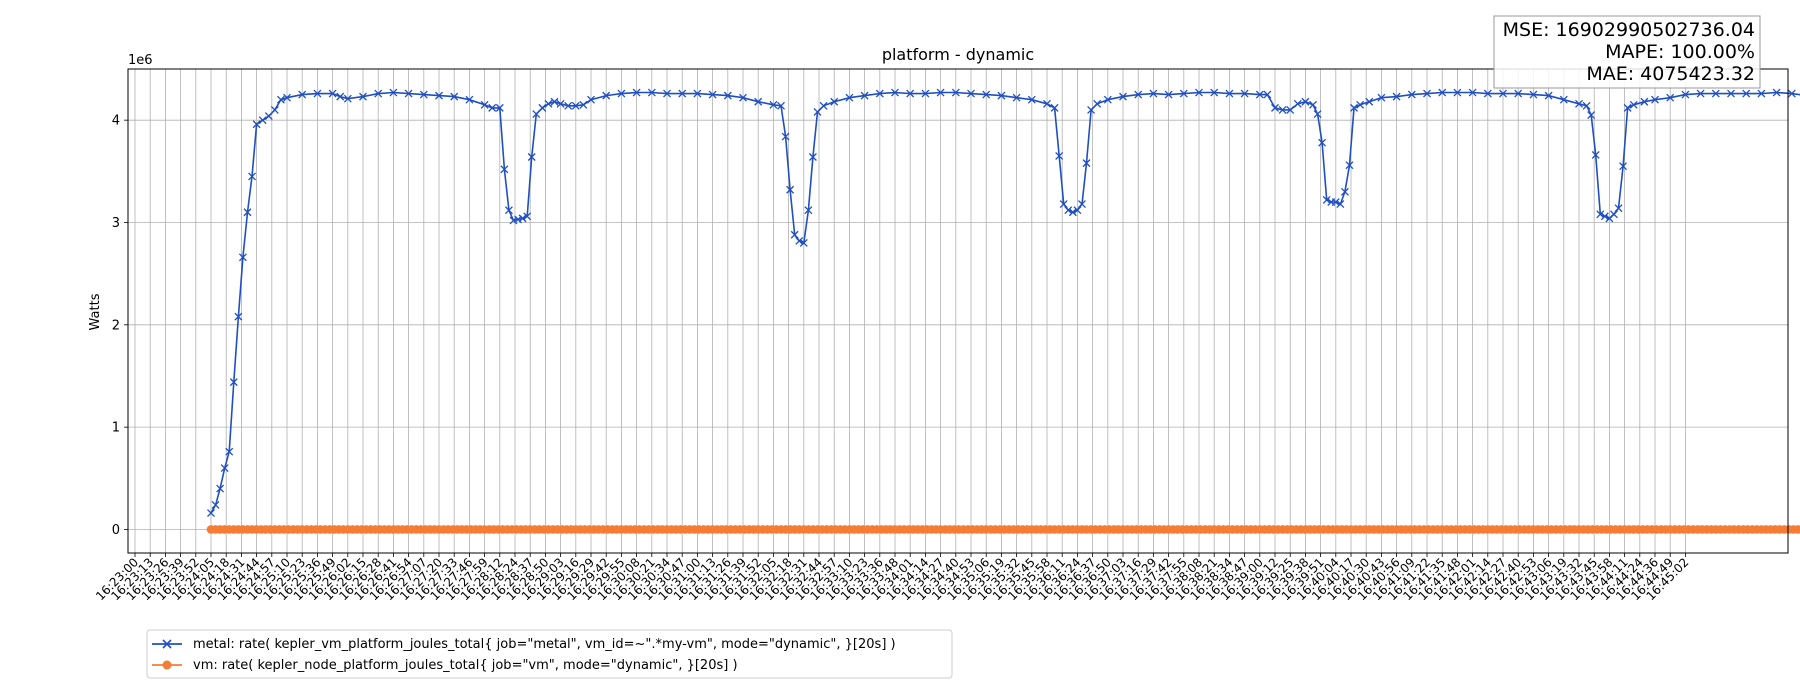 The image size is (1800, 700). I want to click on y-axis: 0 1 2 3 4, so click(120, 326).